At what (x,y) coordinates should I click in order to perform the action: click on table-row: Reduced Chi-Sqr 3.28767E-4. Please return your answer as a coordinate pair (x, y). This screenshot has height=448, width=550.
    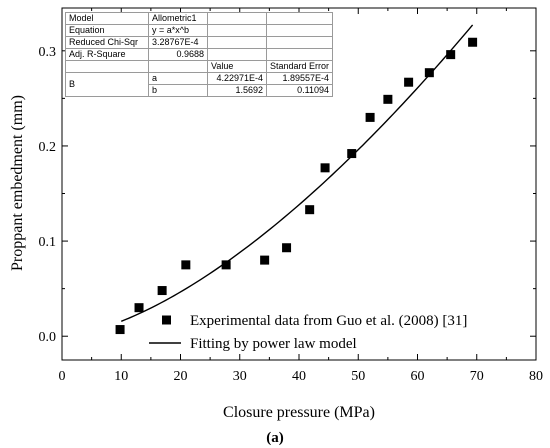
    Looking at the image, I should click on (199, 42).